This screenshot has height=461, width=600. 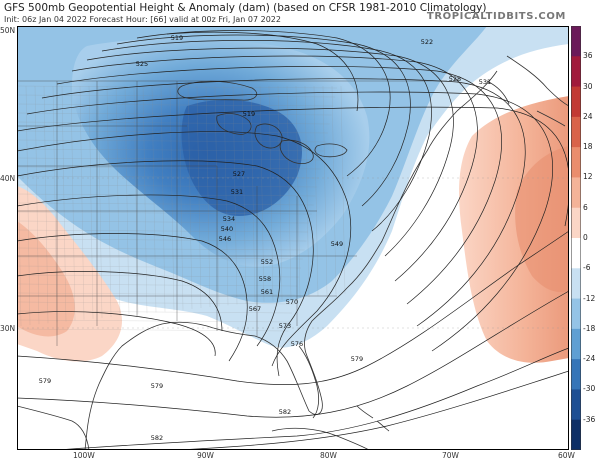 What do you see at coordinates (588, 56) in the screenshot?
I see `colorbar-label: 36` at bounding box center [588, 56].